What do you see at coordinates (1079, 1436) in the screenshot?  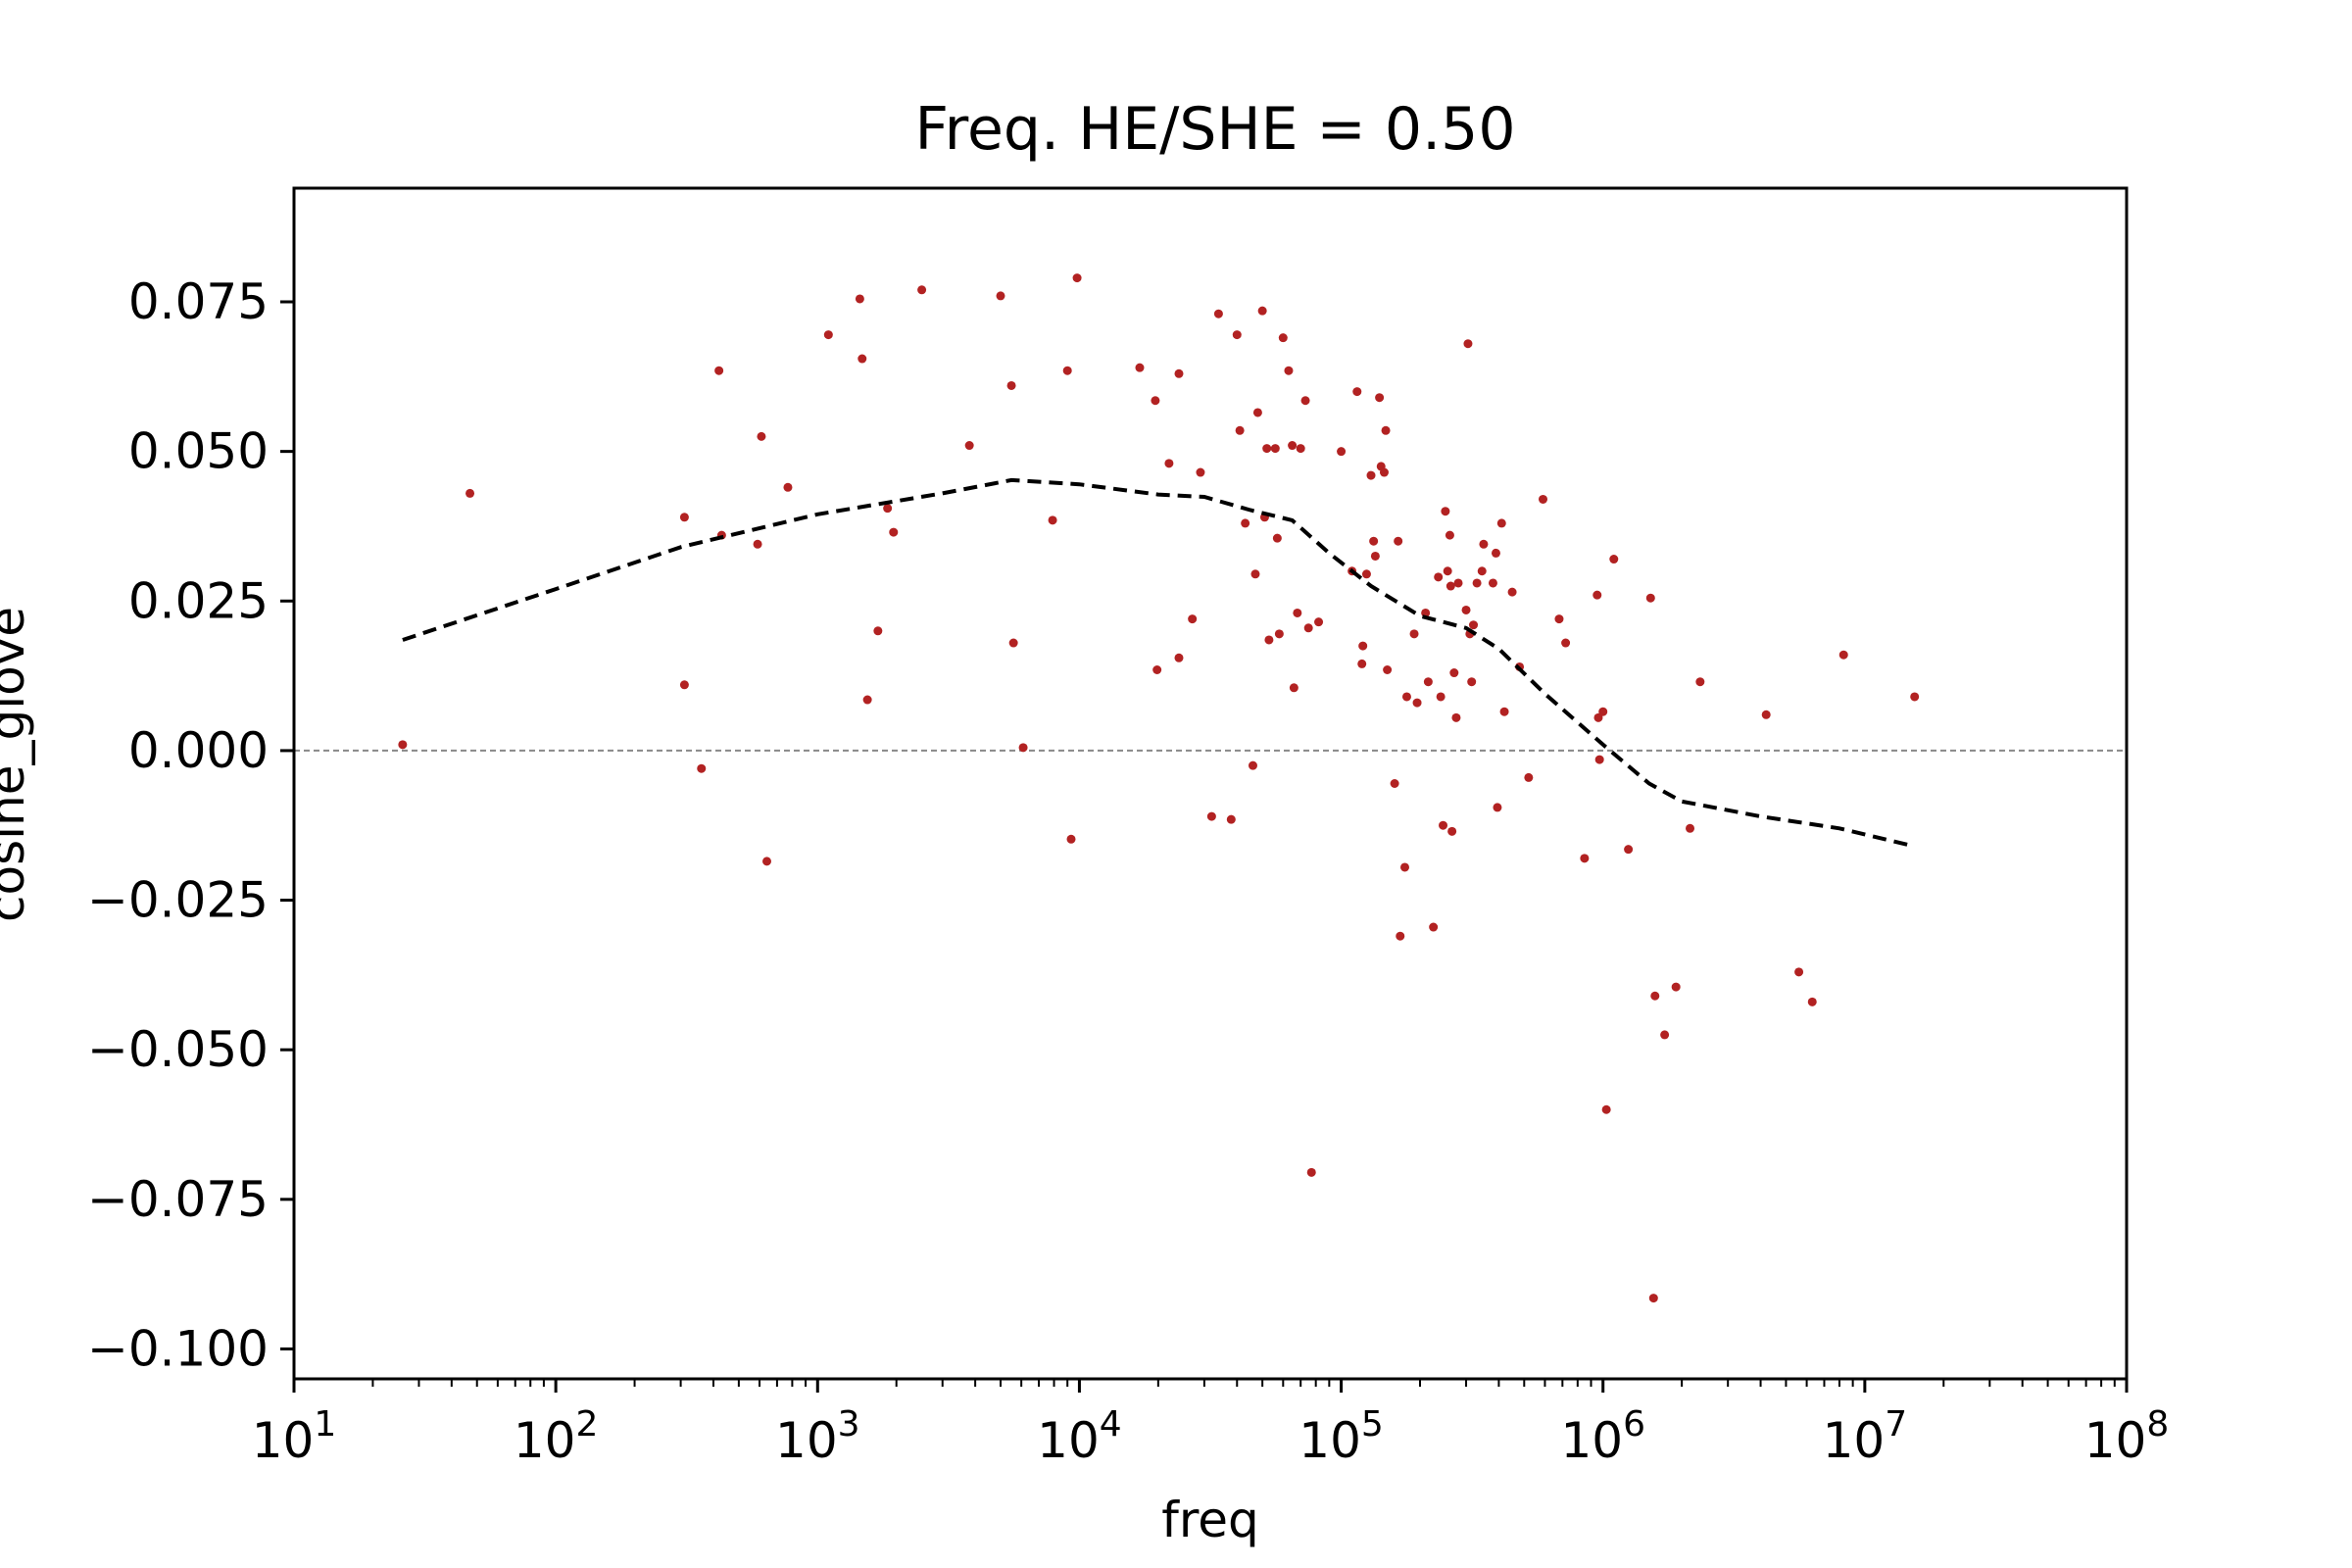 I see `x-tick-label: 10⁴` at bounding box center [1079, 1436].